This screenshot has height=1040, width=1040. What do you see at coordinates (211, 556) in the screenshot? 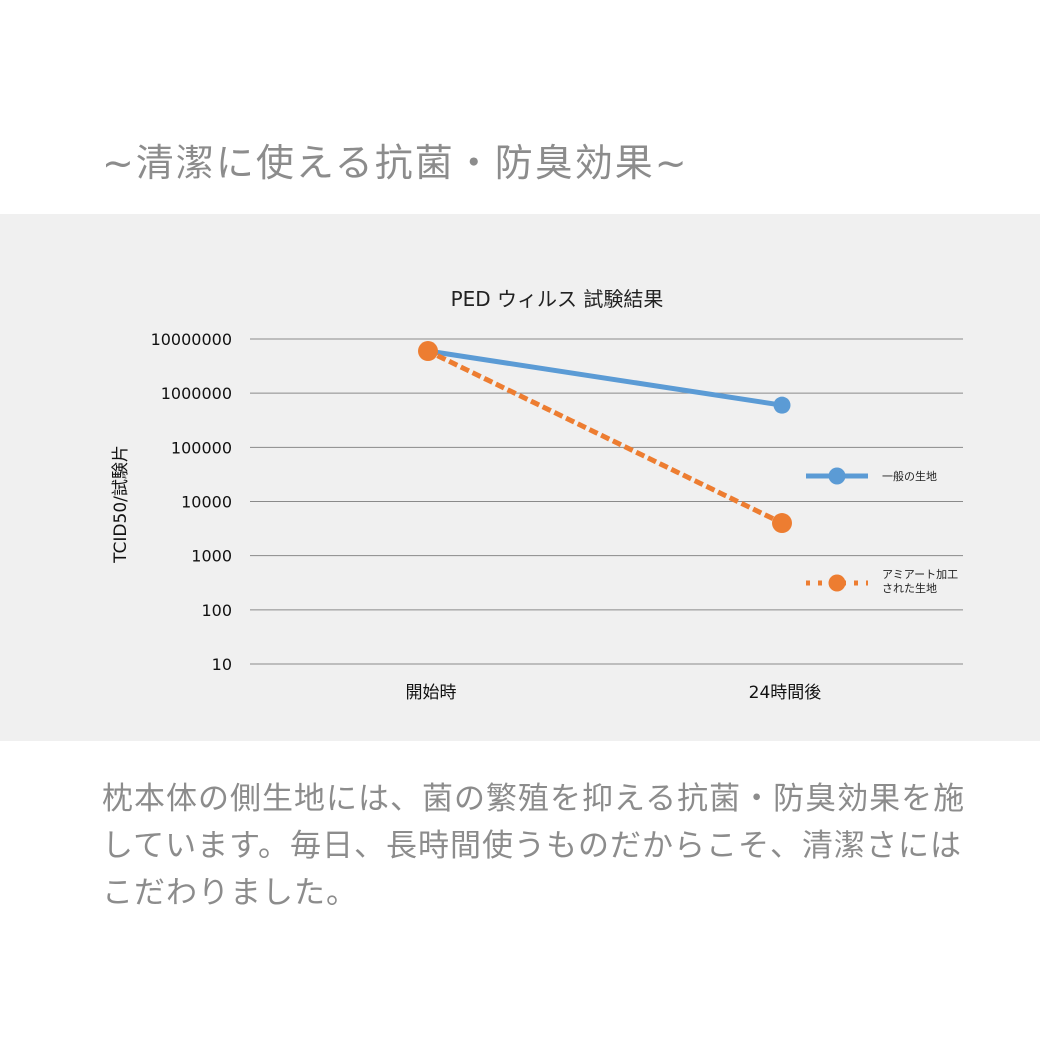
I see `y-tick-label: 1000` at bounding box center [211, 556].